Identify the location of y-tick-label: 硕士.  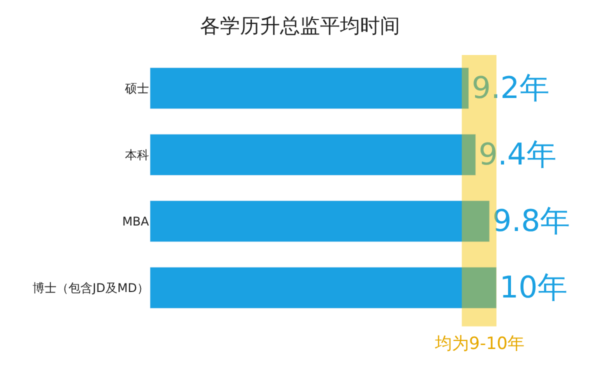
(136, 88).